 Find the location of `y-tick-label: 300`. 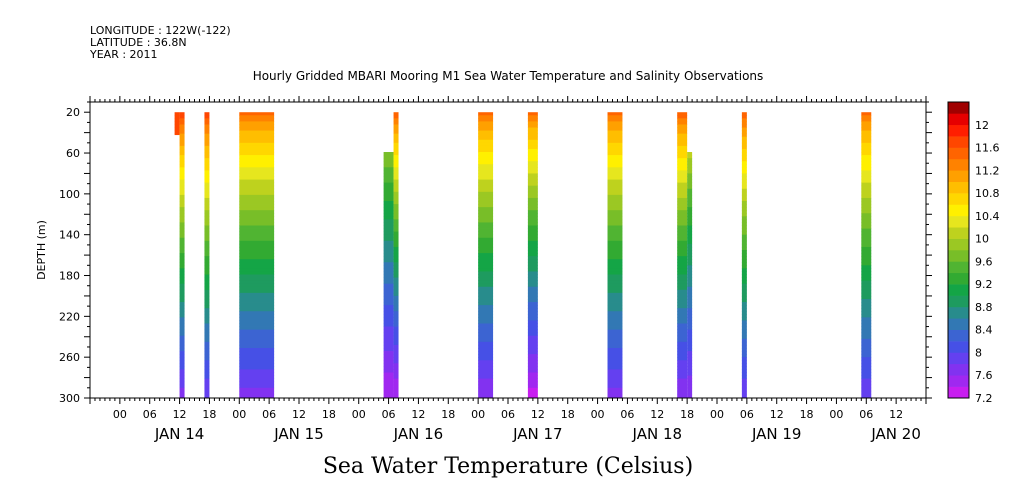

y-tick-label: 300 is located at coordinates (69, 398).